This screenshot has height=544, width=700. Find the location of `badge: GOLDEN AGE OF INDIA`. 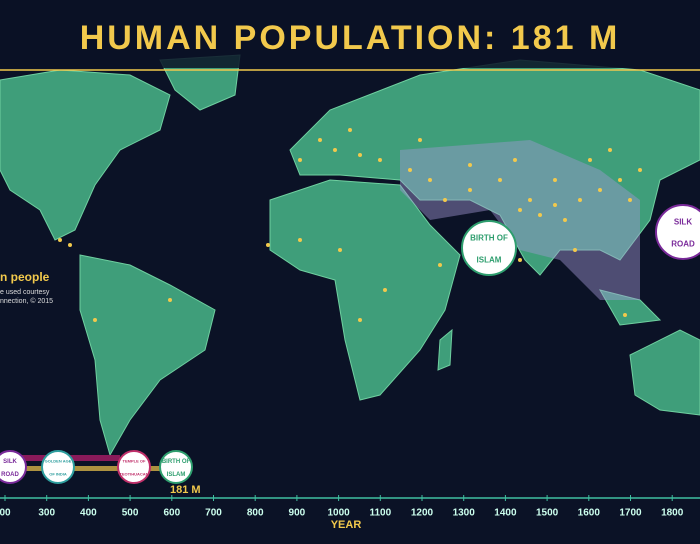

badge: GOLDEN AGE OF INDIA is located at coordinates (58, 467).